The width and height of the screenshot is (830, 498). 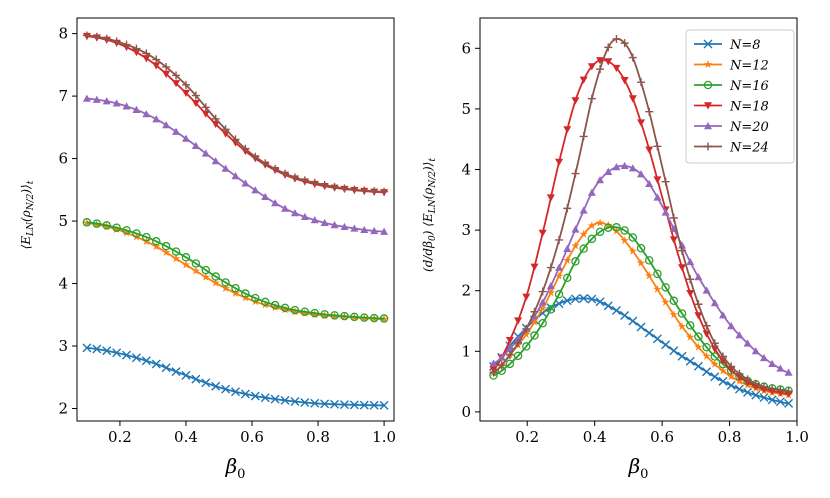 What do you see at coordinates (63, 284) in the screenshot?
I see `left-y-tick-label: 4` at bounding box center [63, 284].